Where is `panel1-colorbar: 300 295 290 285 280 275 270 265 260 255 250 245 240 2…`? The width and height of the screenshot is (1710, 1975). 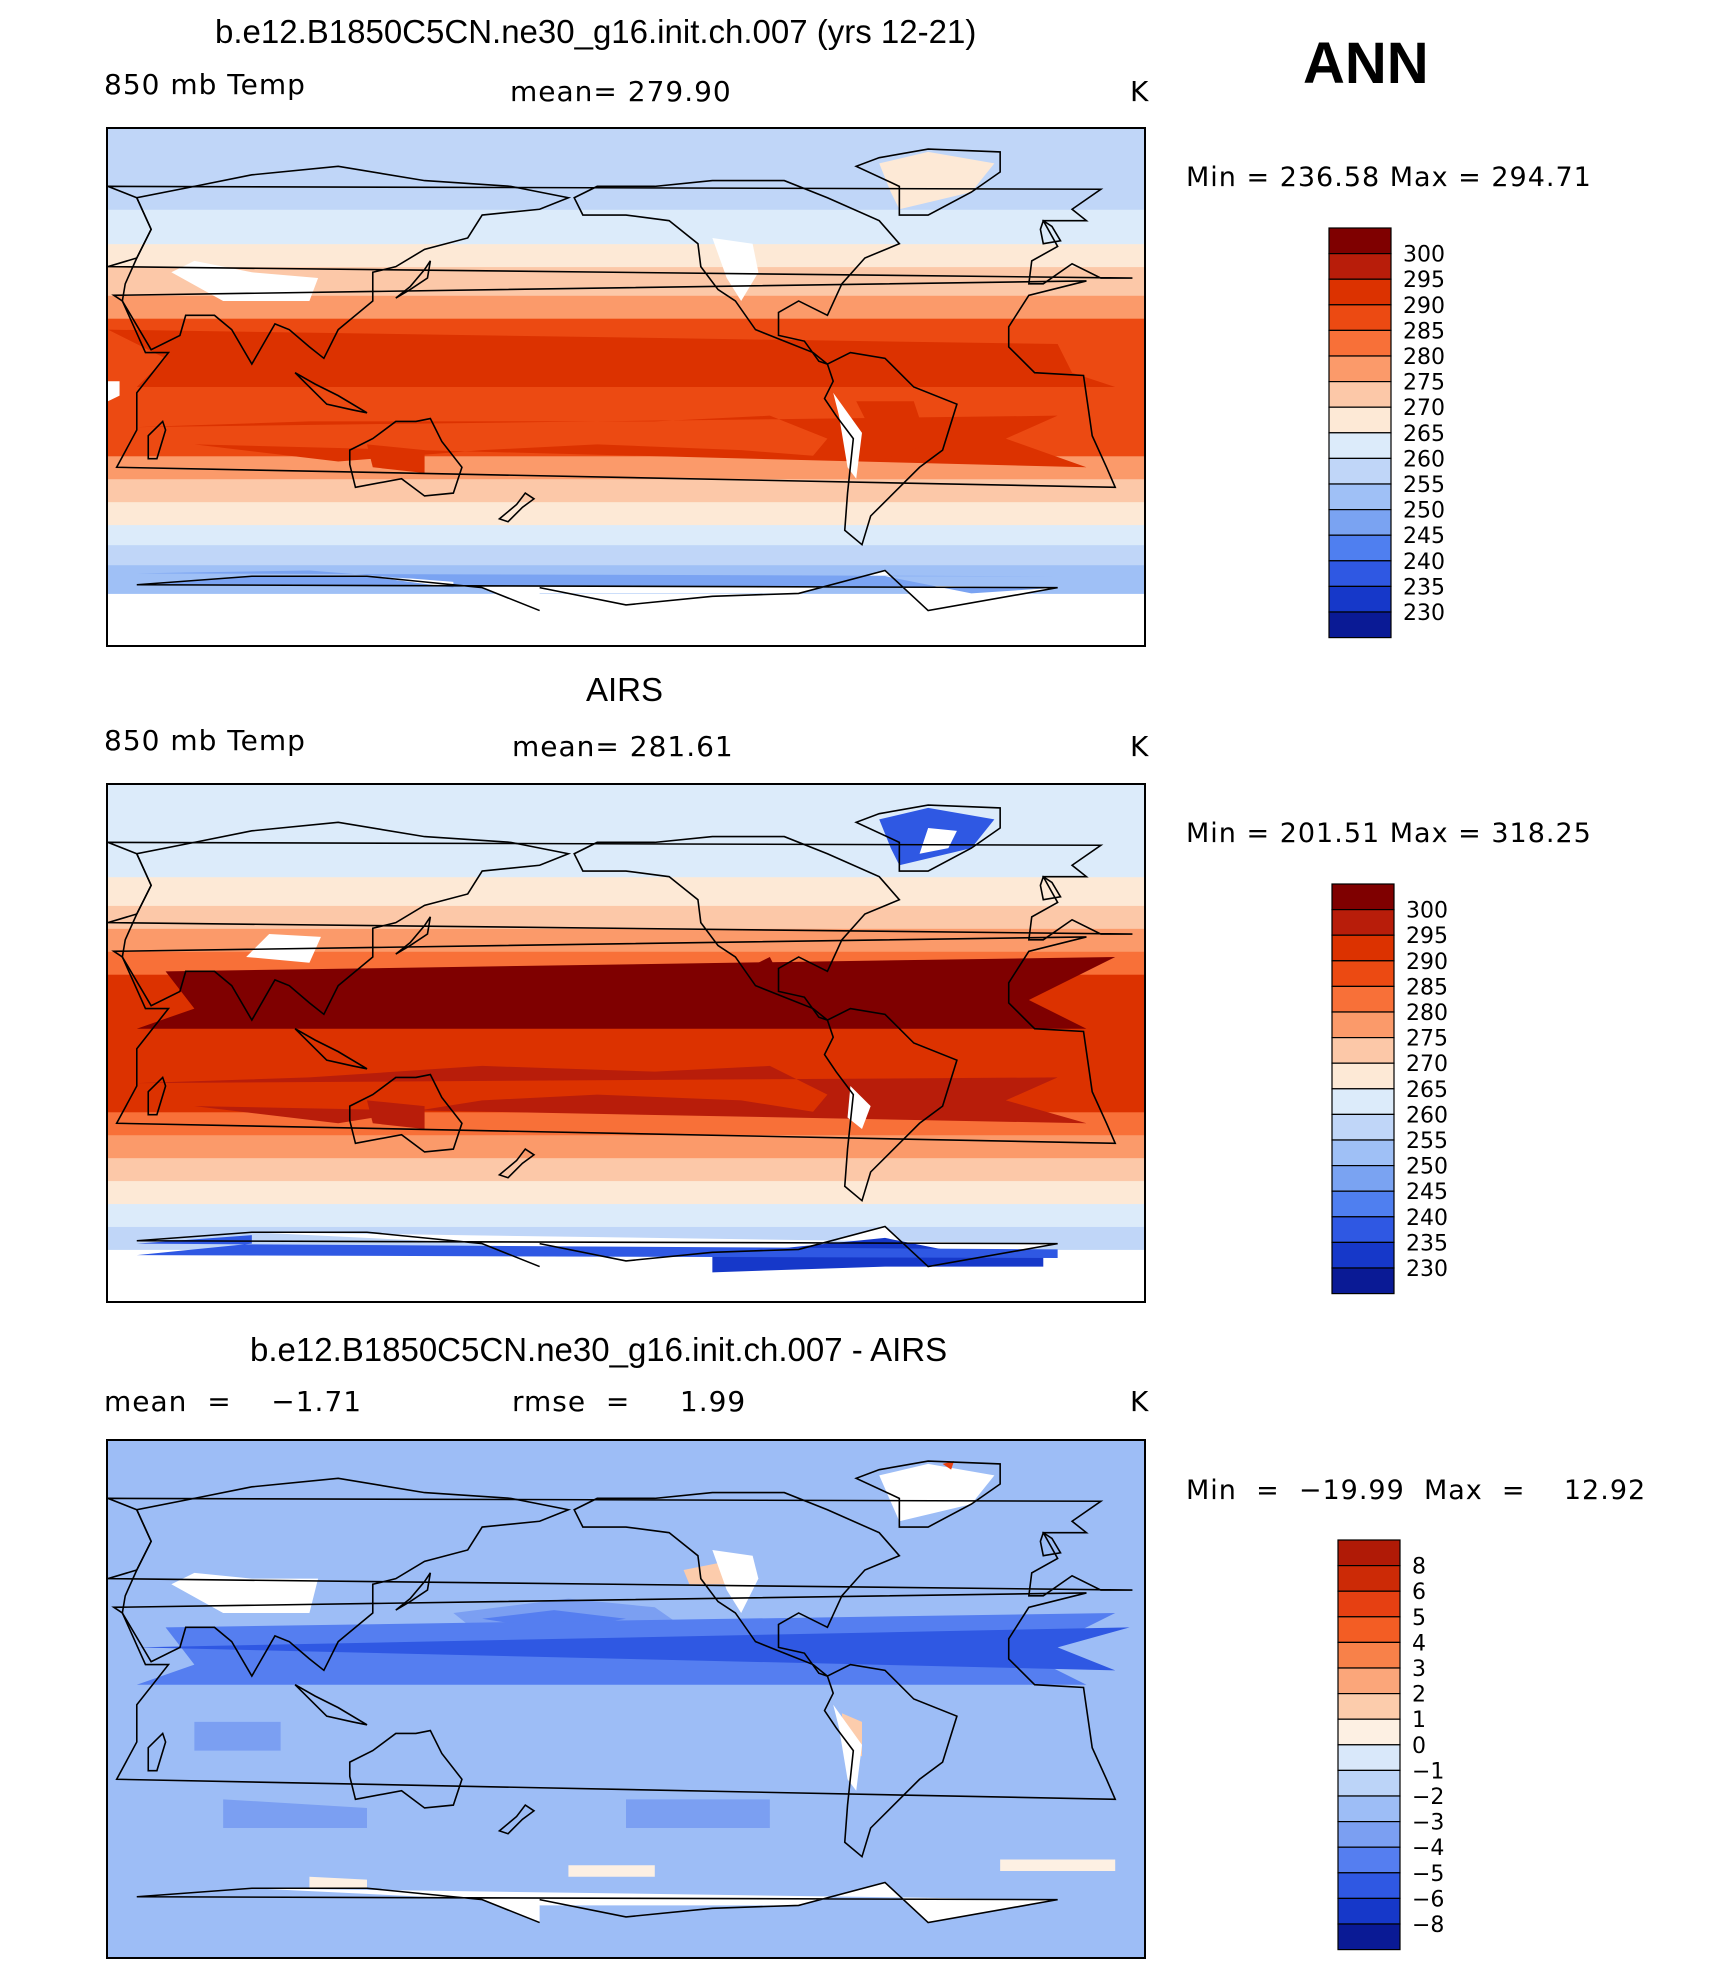
panel1-colorbar: 300 295 290 285 280 275 270 265 260 255 250 245 240 2… is located at coordinates (1408, 435).